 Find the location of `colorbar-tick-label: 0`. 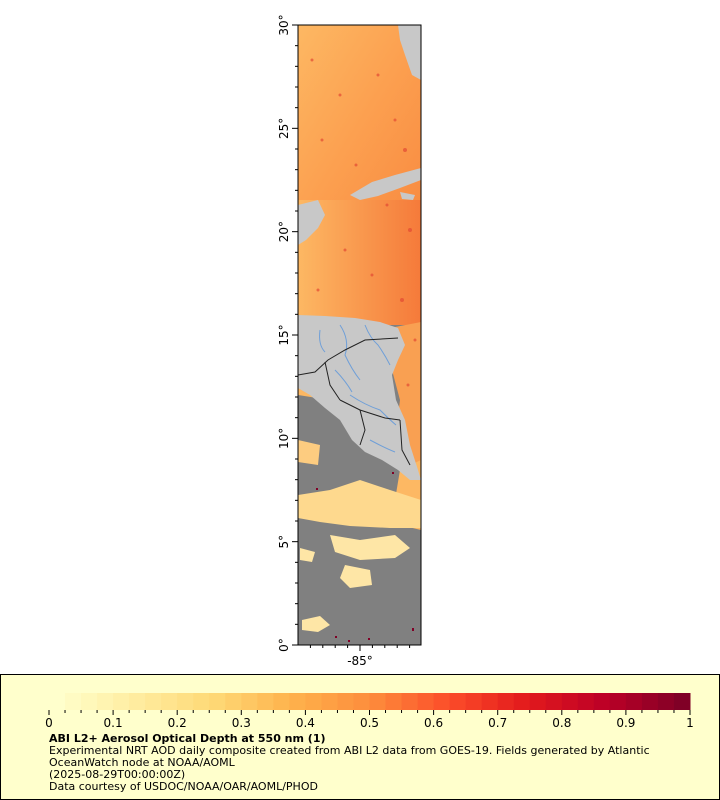

colorbar-tick-label: 0 is located at coordinates (49, 723).